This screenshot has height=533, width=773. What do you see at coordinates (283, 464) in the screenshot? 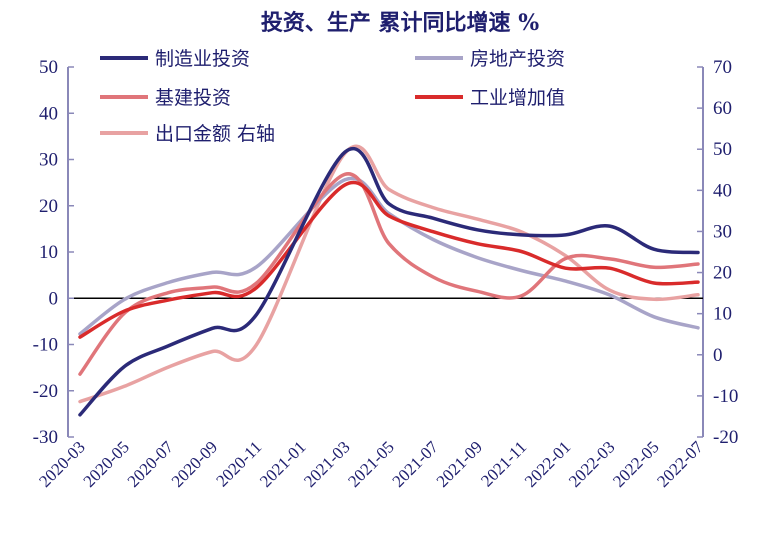
I see `x-tick-label: 2021-01` at bounding box center [283, 464].